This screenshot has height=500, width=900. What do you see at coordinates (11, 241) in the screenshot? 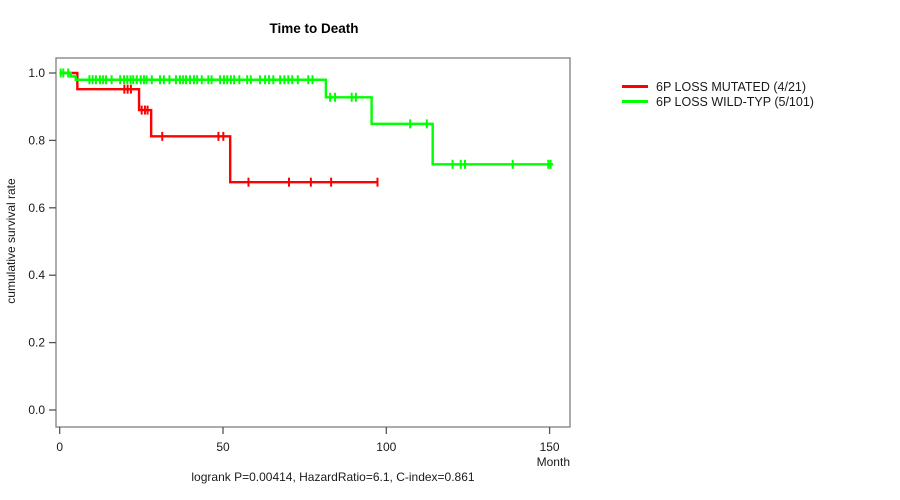
I see `y-axis-label: cumulative survival rate` at bounding box center [11, 241].